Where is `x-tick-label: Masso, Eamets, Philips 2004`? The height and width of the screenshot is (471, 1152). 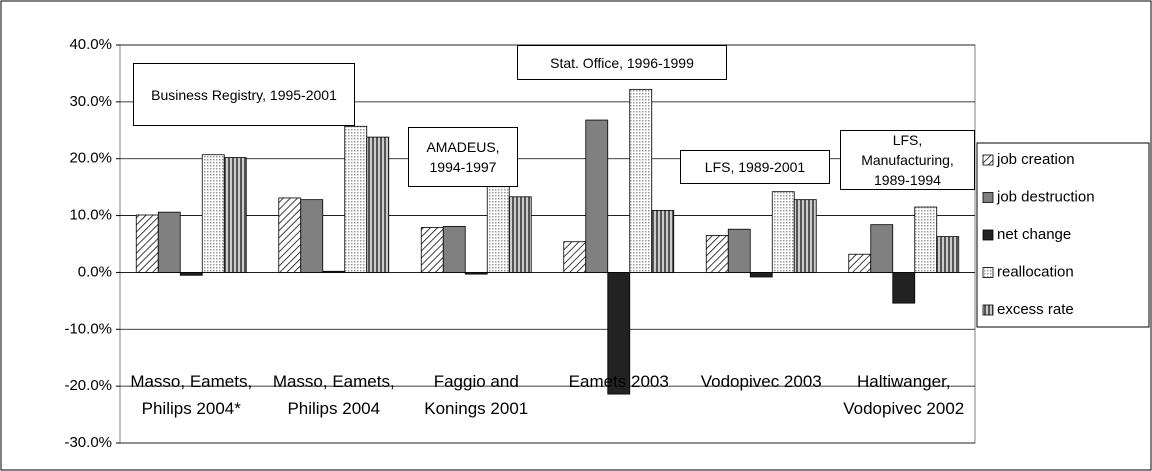
x-tick-label: Masso, Eamets, Philips 2004 is located at coordinates (333, 395).